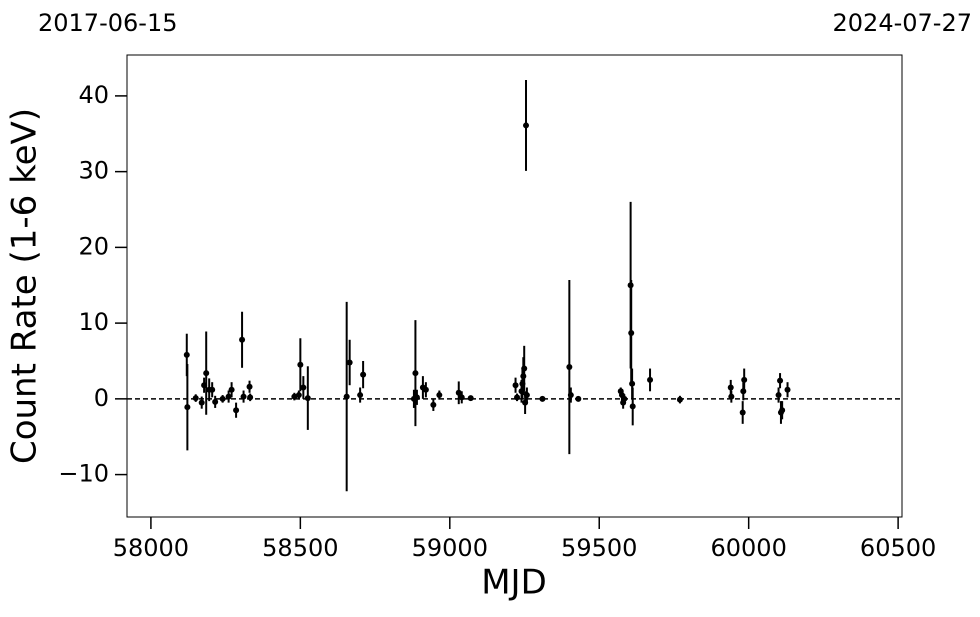 Image resolution: width=980 pixels, height=617 pixels. What do you see at coordinates (902, 23) in the screenshot?
I see `annotation: 2024-07-27` at bounding box center [902, 23].